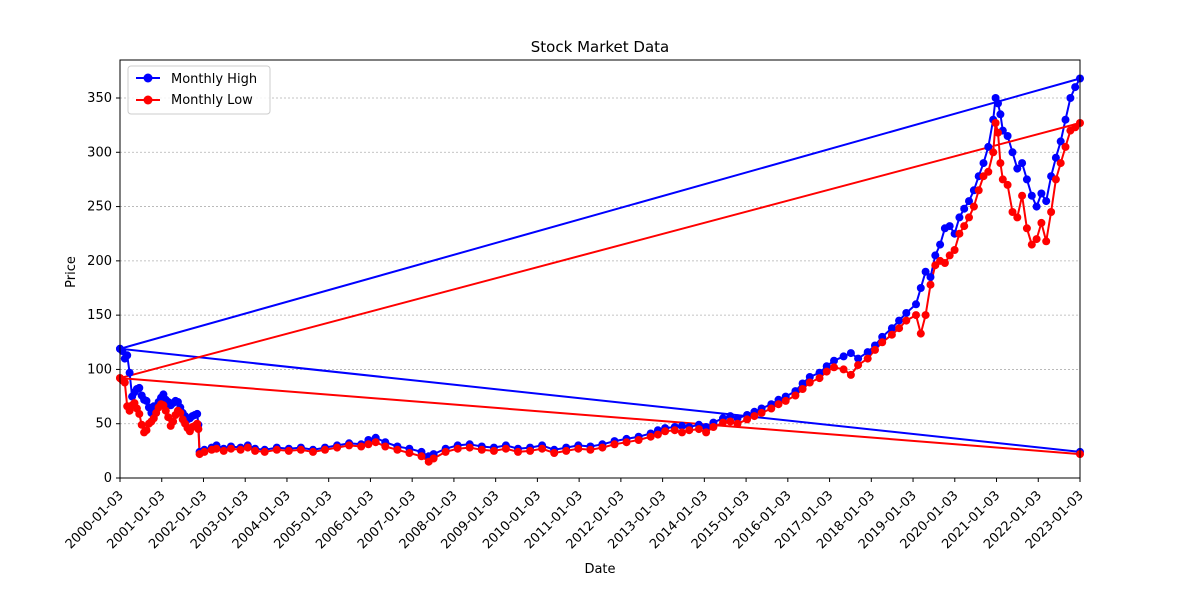 Image resolution: width=1200 pixels, height=600 pixels. Describe the element at coordinates (214, 79) in the screenshot. I see `legend-label-high: Monthly High` at that location.